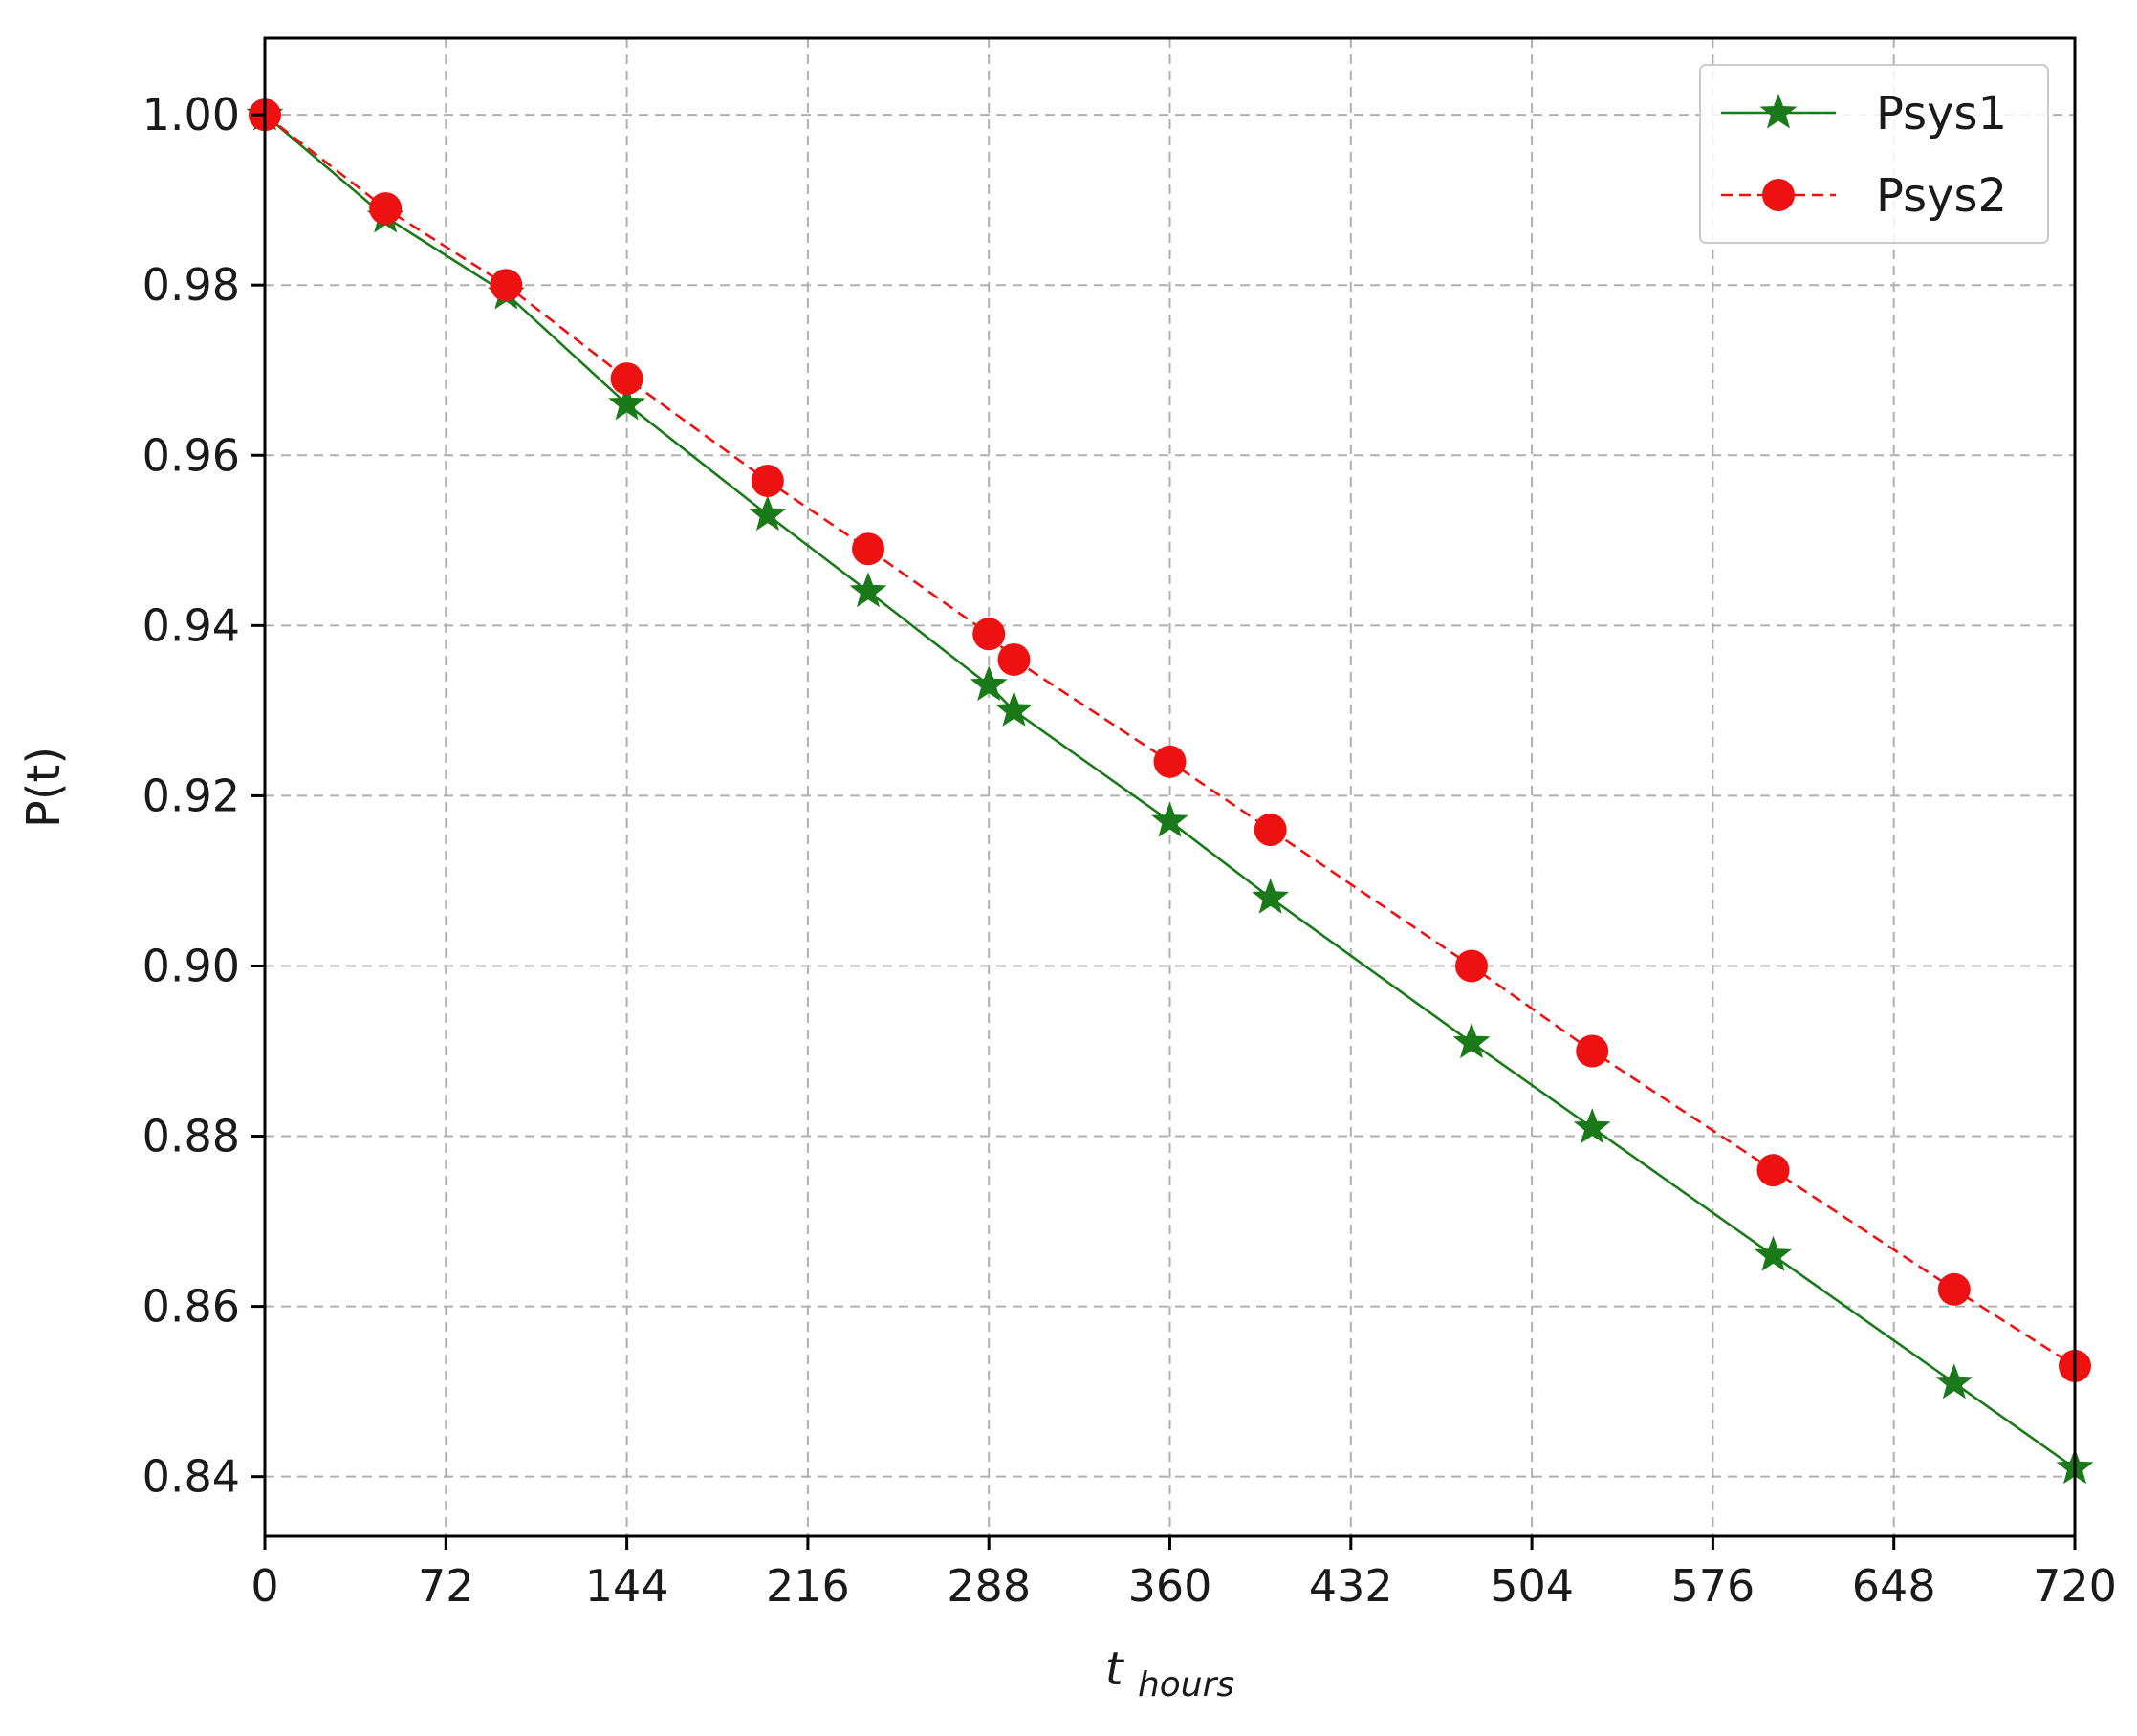 This screenshot has height=1736, width=2137. I want to click on x-axis-label-subscript: hours, so click(1186, 1684).